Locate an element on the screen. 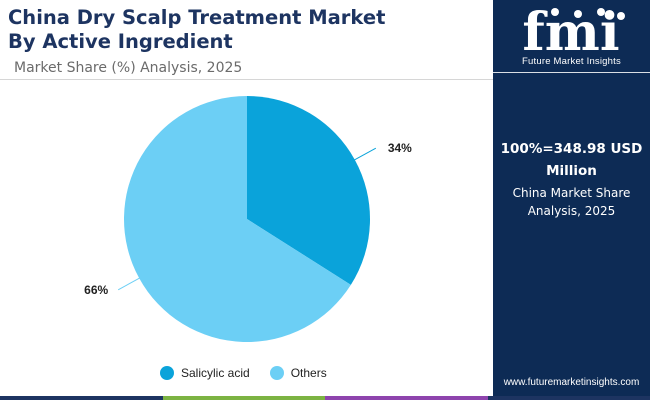 The image size is (650, 400). legend-label: Others is located at coordinates (308, 373).